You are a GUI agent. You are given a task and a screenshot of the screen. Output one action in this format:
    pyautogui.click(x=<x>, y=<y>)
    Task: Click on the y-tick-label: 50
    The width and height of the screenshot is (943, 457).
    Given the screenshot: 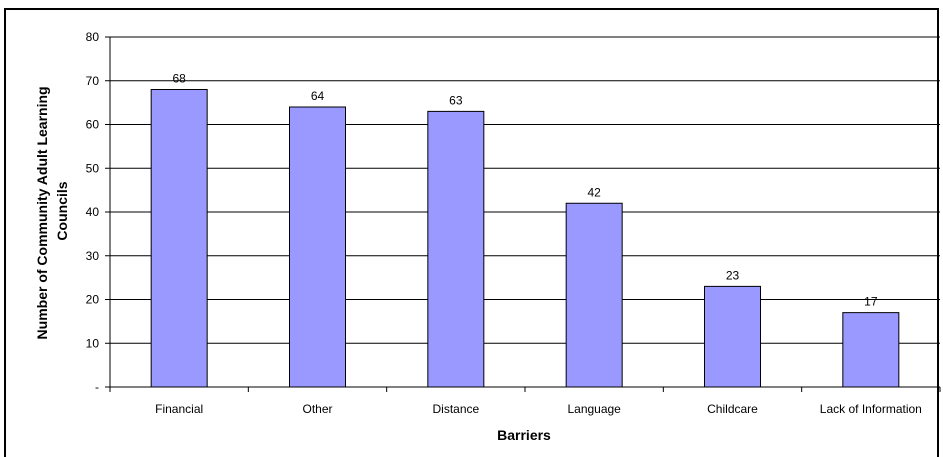 What is the action you would take?
    pyautogui.click(x=93, y=168)
    